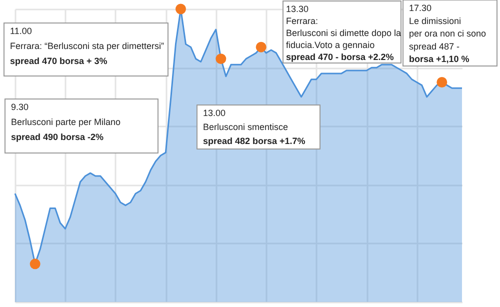  What do you see at coordinates (254, 127) in the screenshot?
I see `annotation: 13.00 Berlusconi smentisce spread 482 borsa +1.7%` at bounding box center [254, 127].